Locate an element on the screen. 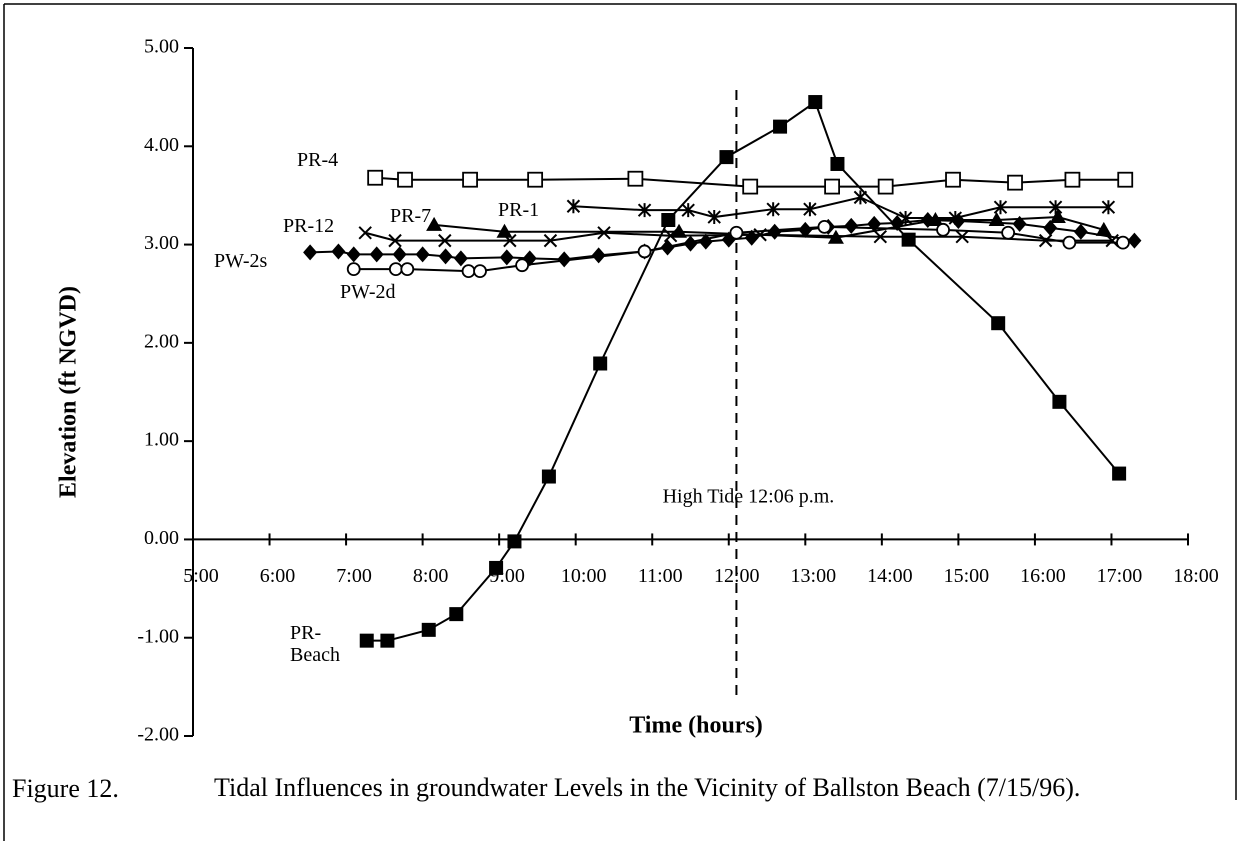  x-tick-label: 16:00 is located at coordinates (1043, 576).